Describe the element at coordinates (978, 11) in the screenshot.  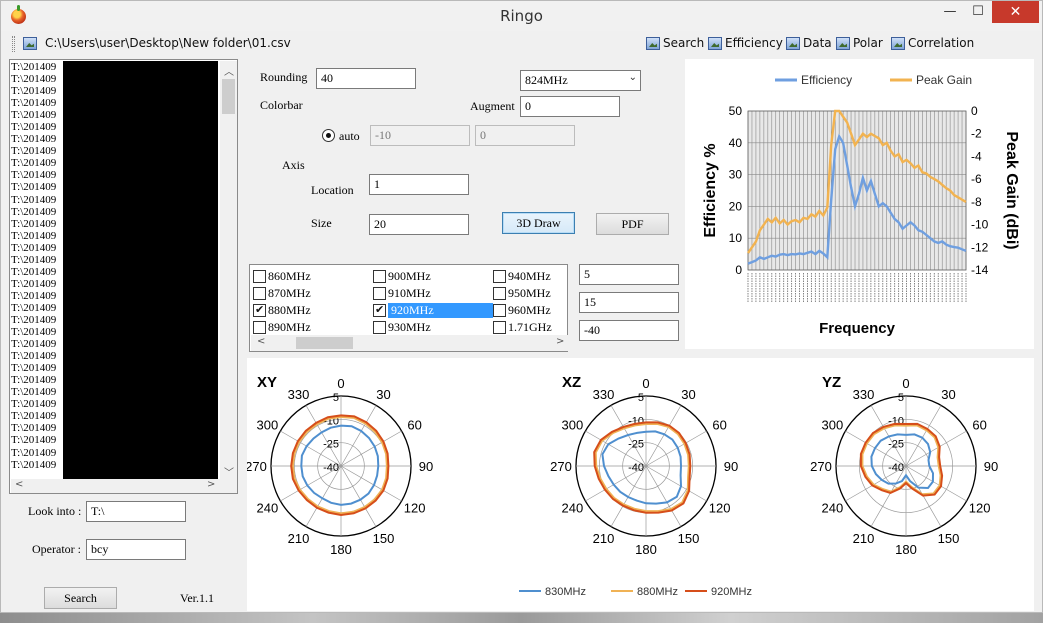
I see `maximize-button: ☐` at that location.